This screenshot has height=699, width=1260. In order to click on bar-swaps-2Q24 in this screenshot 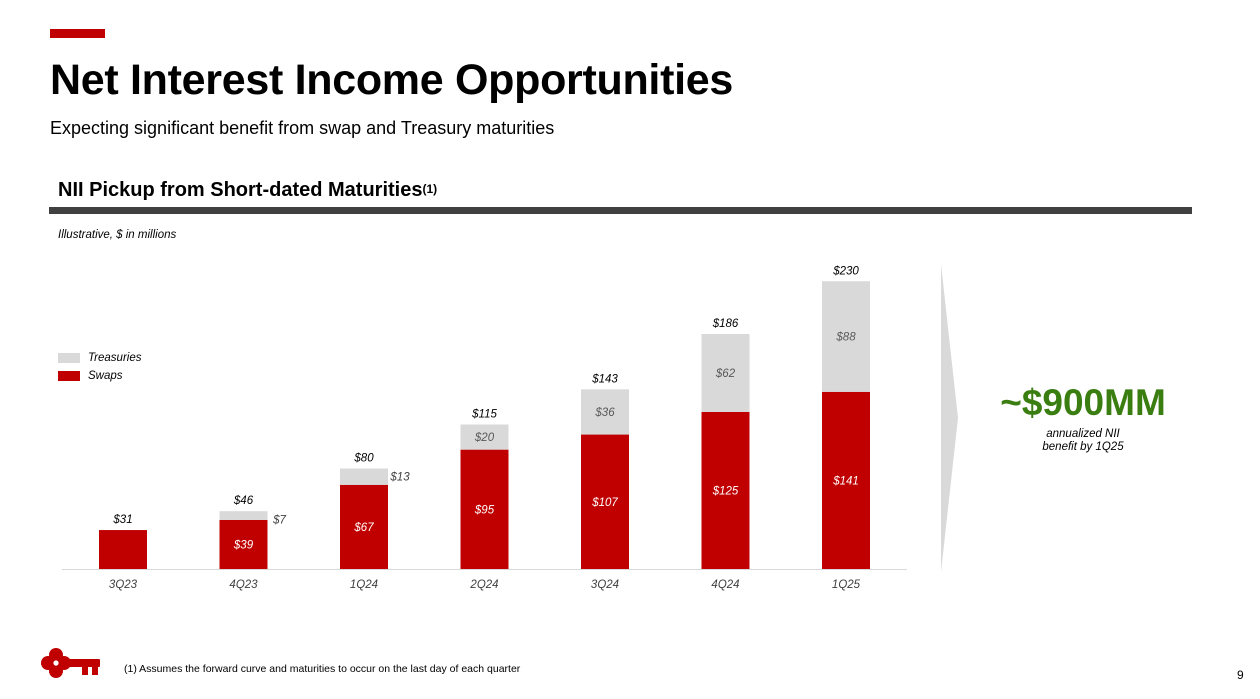, I will do `click(484, 509)`.